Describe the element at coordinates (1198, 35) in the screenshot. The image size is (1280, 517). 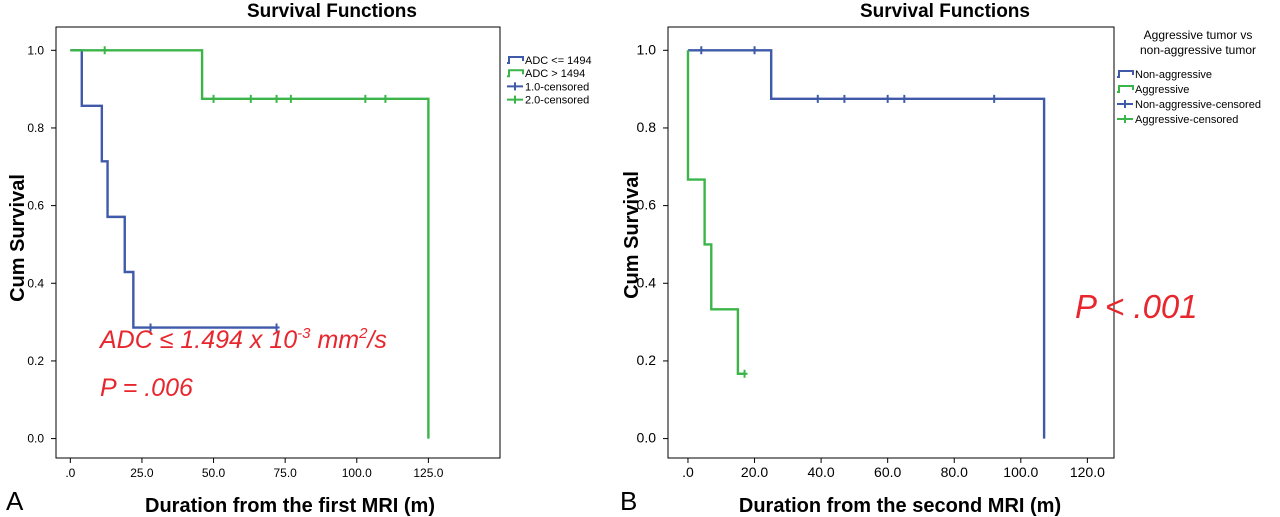
I see `panel-b-legend-title: Aggressive tumor vs` at that location.